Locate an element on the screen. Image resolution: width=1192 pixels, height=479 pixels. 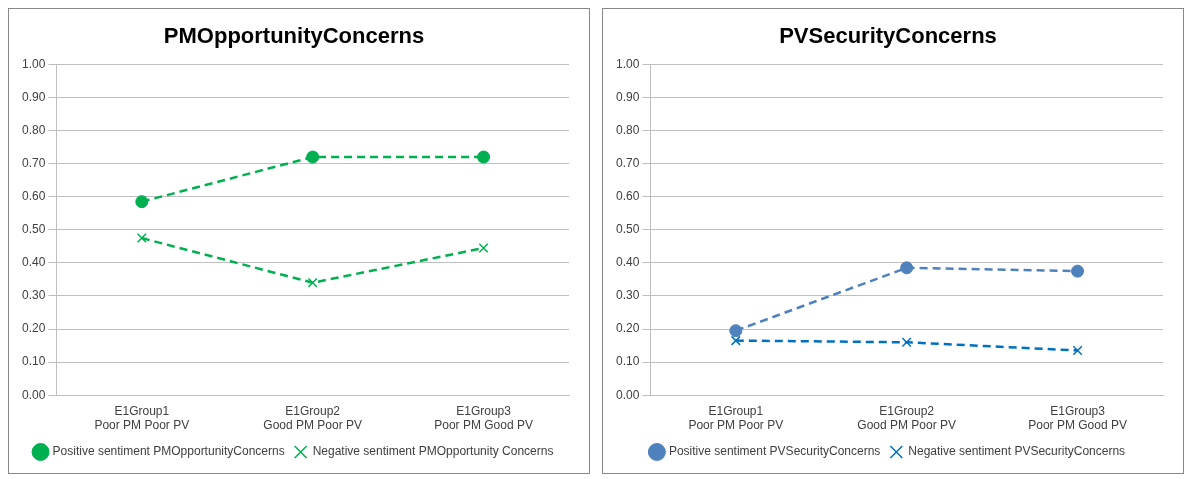
legend-label: Positive sentiment PMOpportunityConcerns is located at coordinates (168, 451).